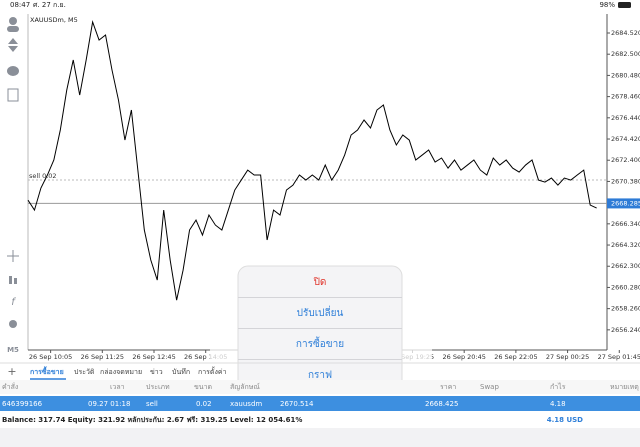  Describe the element at coordinates (84, 372) in the screenshot. I see `tab: ประวัติ` at that location.